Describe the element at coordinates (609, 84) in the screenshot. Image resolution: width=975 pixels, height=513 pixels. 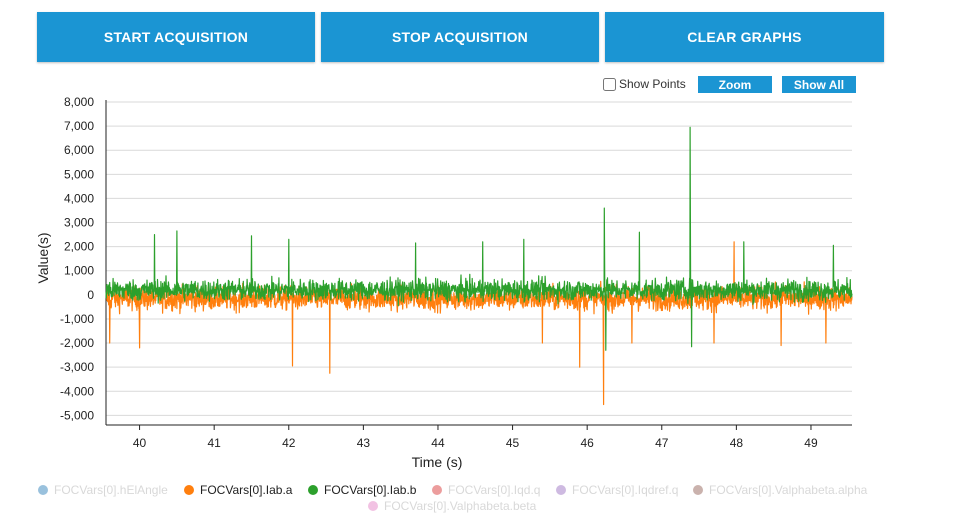
I see `show-points-checkbox` at that location.